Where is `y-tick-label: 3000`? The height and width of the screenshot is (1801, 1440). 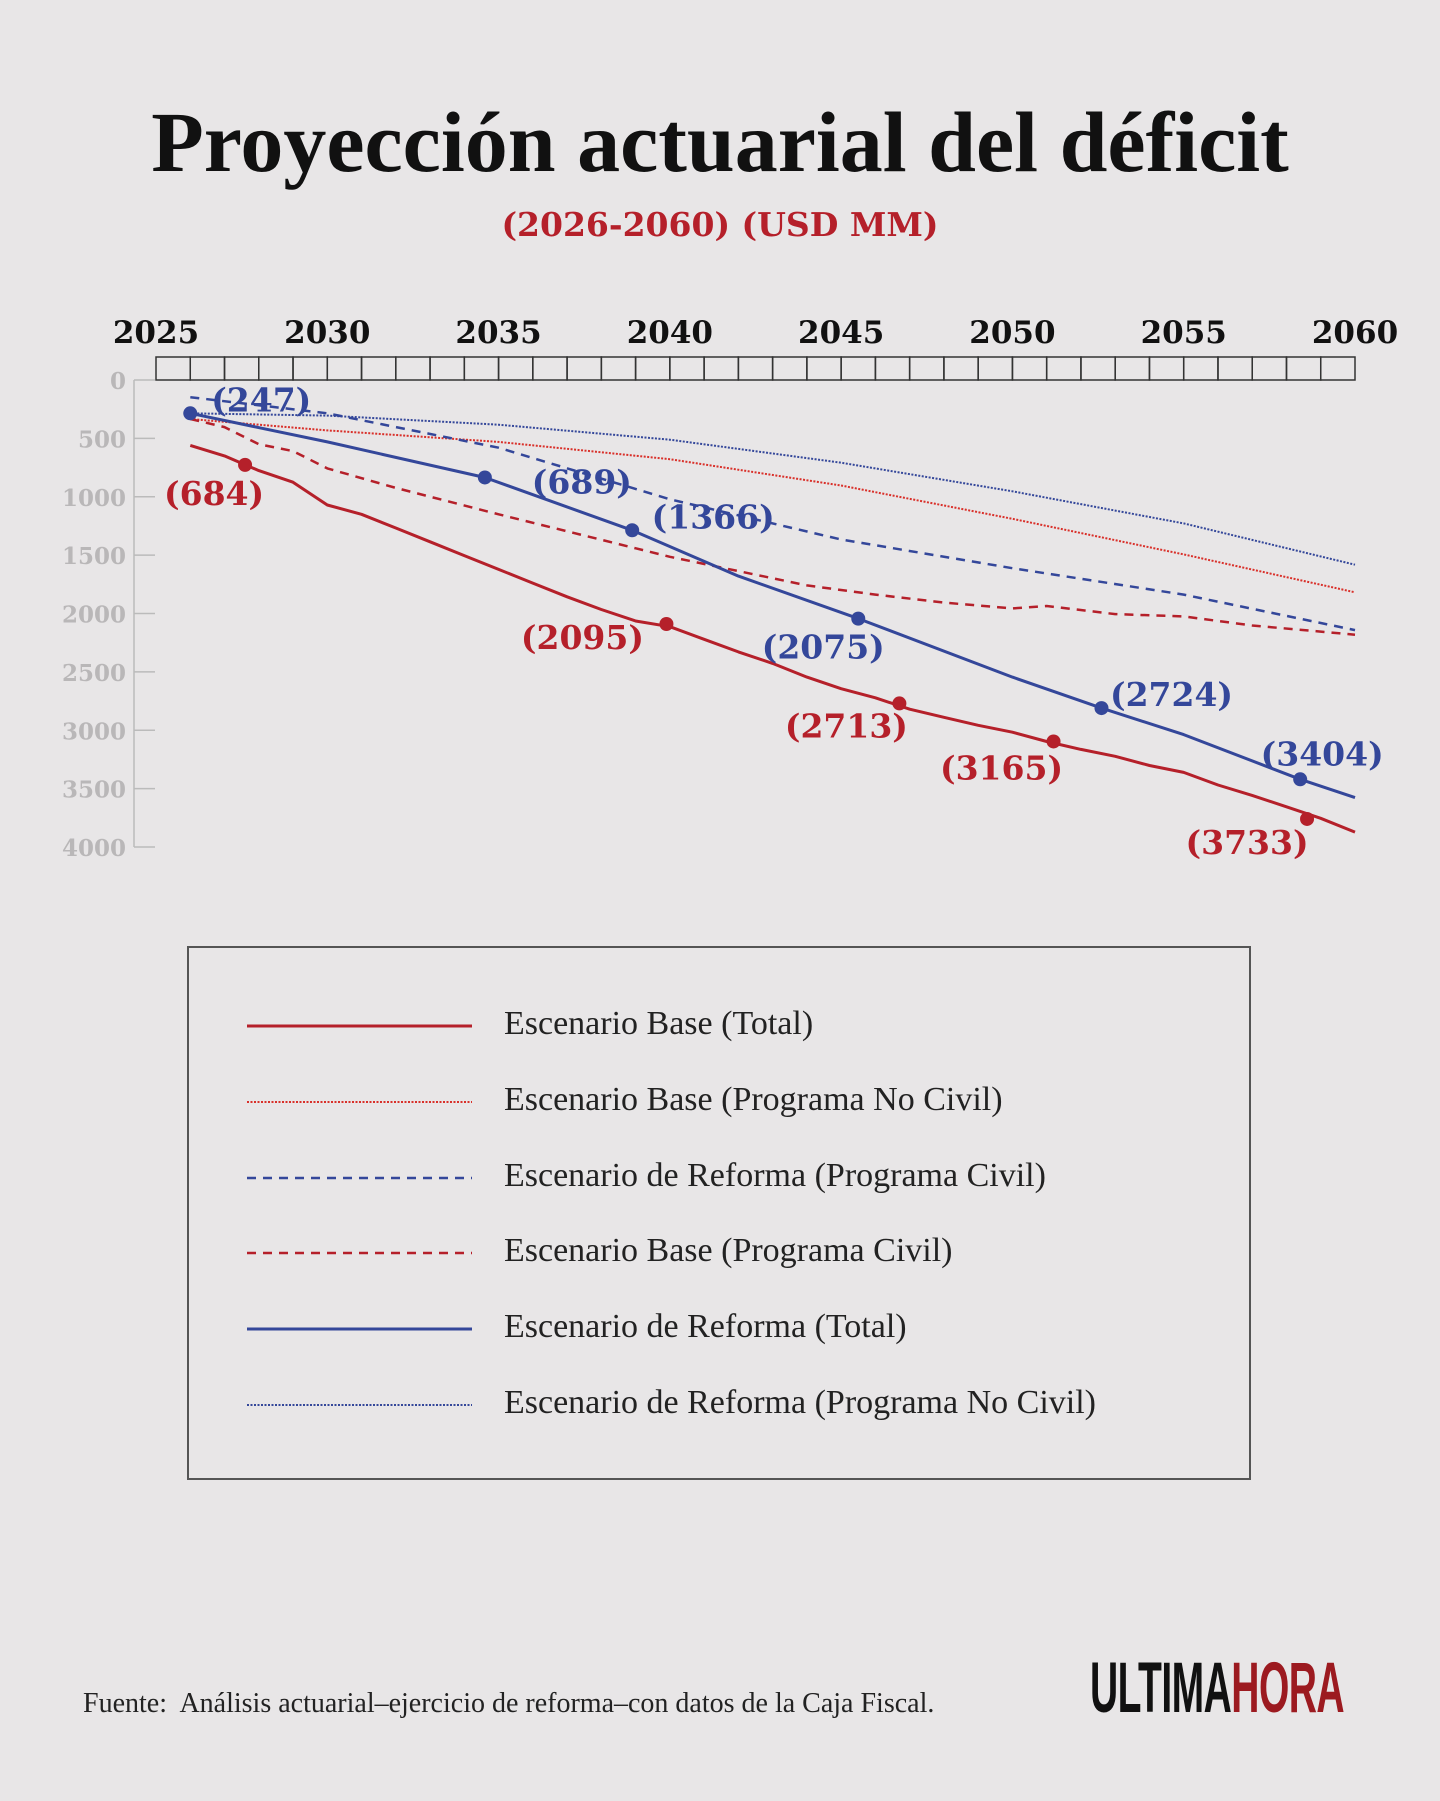 y-tick-label: 3000 is located at coordinates (94, 731).